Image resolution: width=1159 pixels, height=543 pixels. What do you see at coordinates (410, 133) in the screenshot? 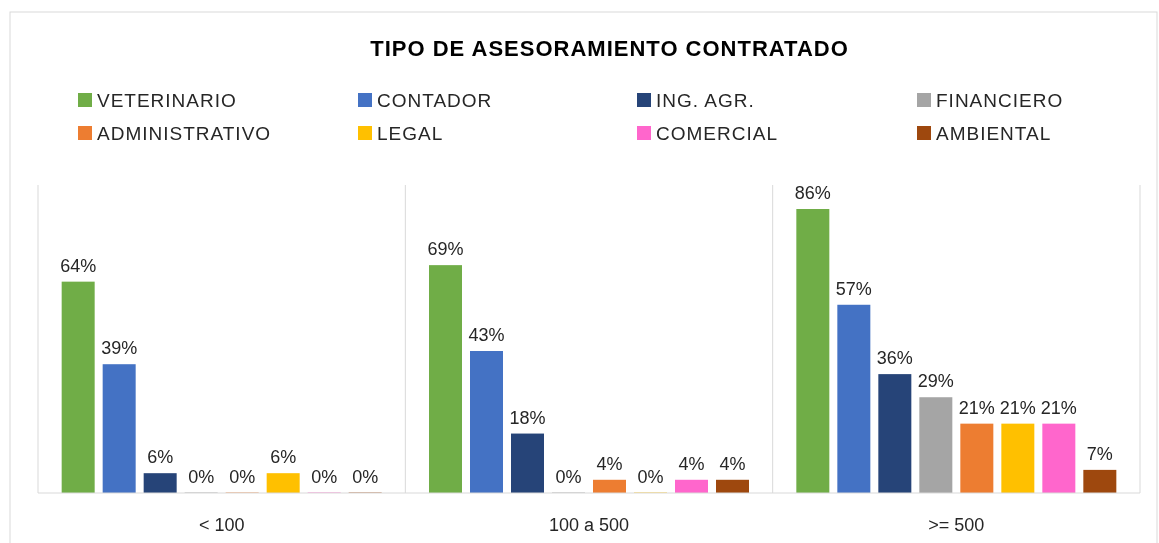
I see `legend-label: LEGAL` at bounding box center [410, 133].